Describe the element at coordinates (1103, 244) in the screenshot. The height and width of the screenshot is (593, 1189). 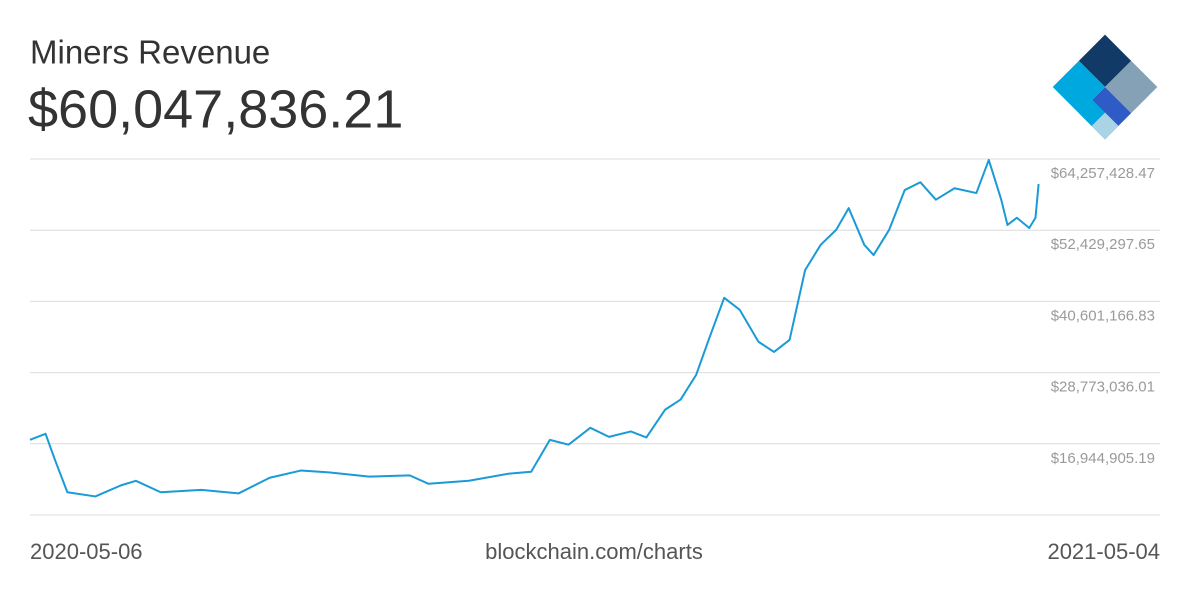
I see `y-tick-label: $52,429,297.65` at that location.